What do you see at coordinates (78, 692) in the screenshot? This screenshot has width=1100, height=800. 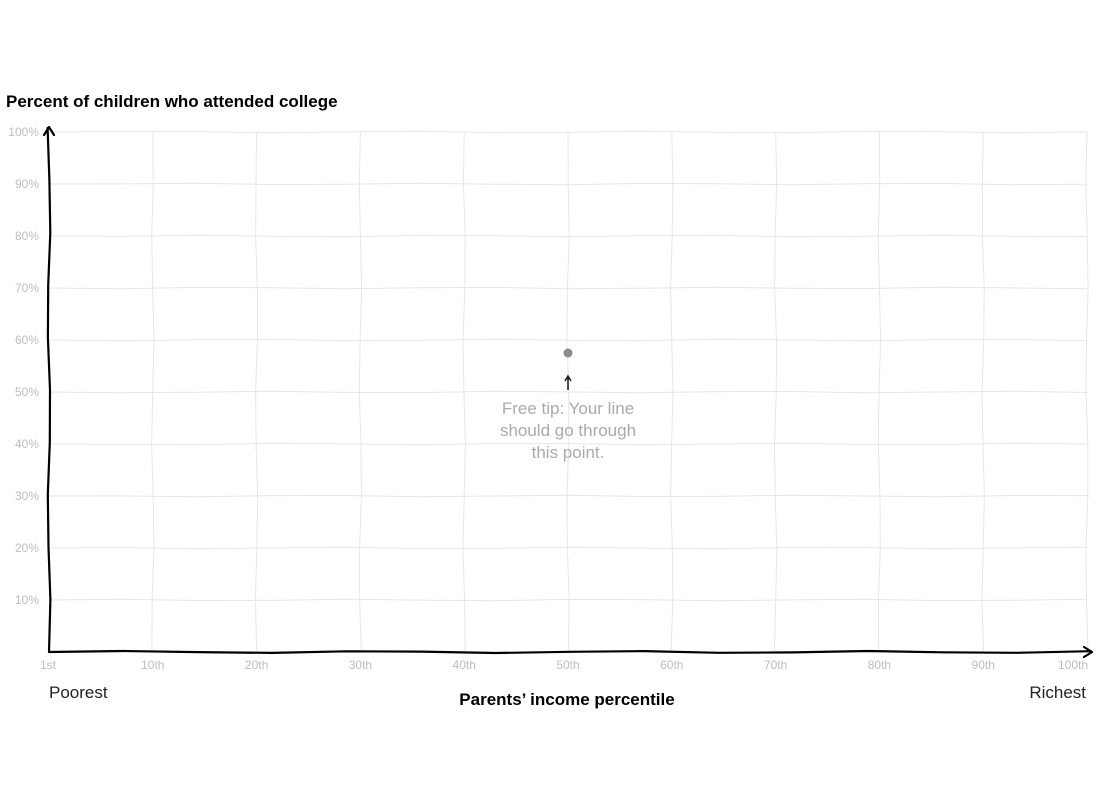 I see `x-end-label-poorest: Poorest` at bounding box center [78, 692].